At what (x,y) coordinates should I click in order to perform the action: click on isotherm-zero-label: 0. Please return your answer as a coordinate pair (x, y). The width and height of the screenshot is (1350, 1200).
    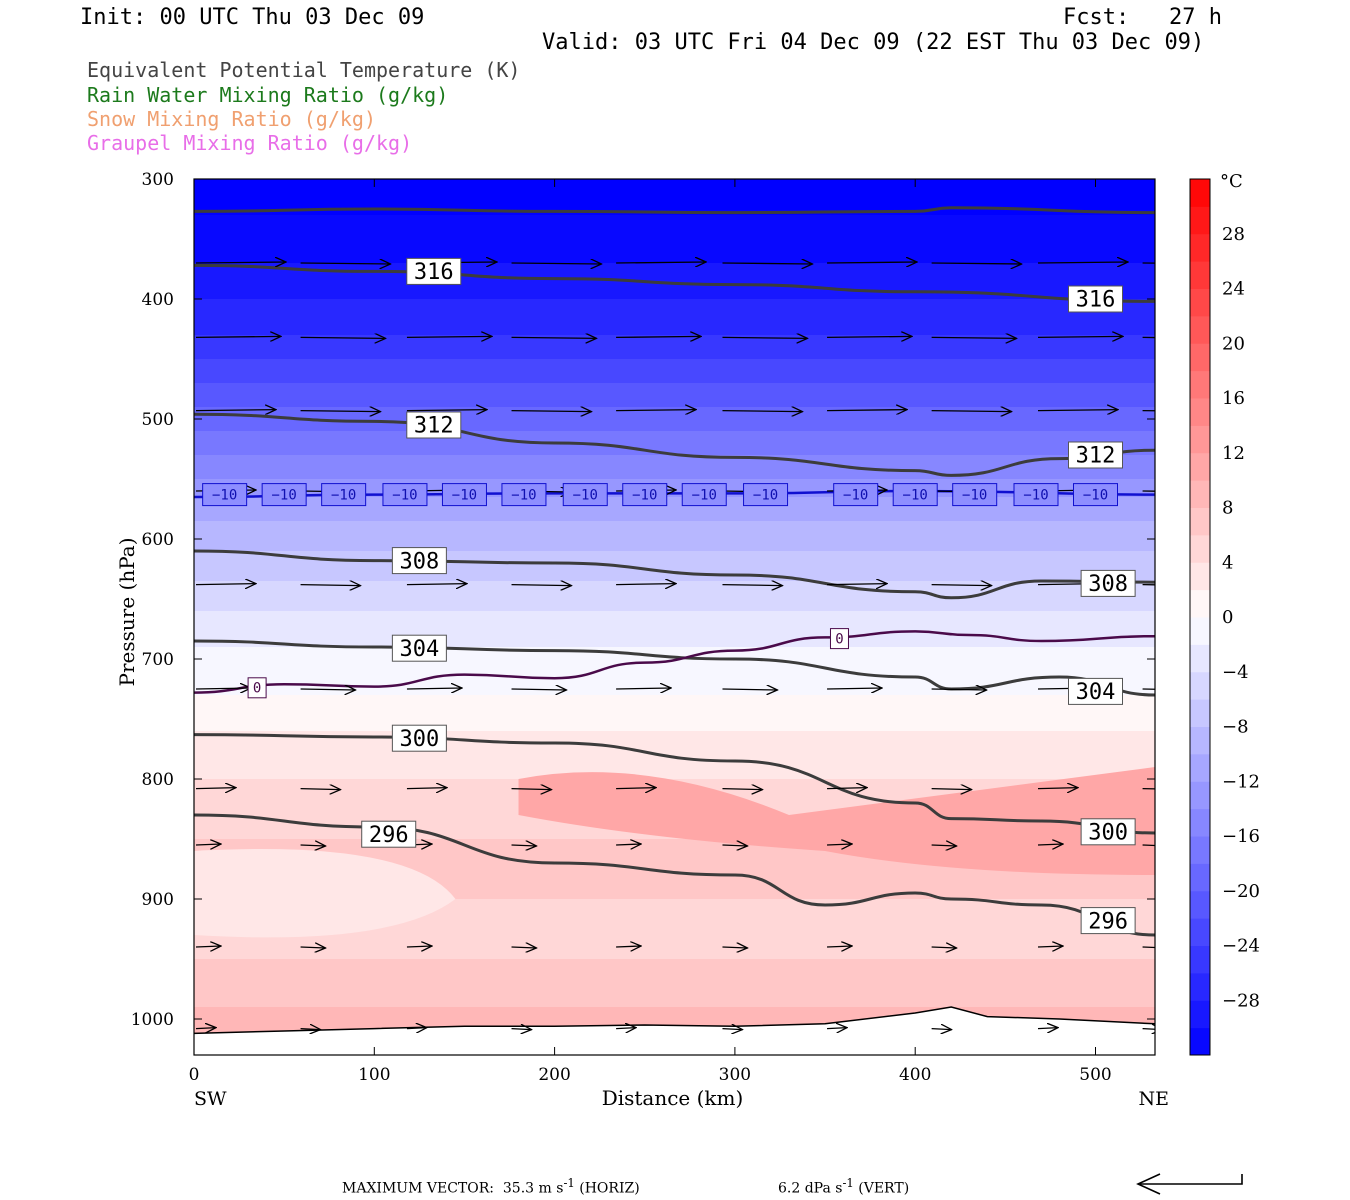
    Looking at the image, I should click on (257, 689).